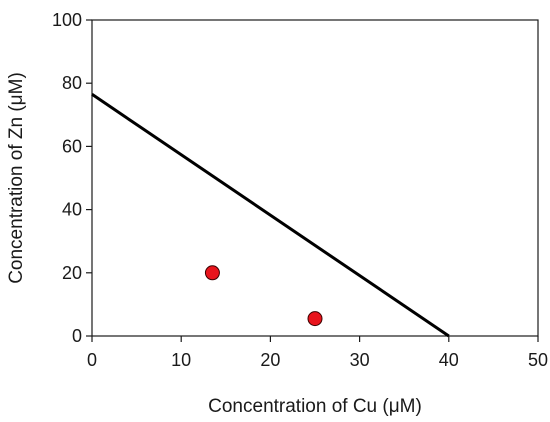 The height and width of the screenshot is (422, 550). Describe the element at coordinates (181, 360) in the screenshot. I see `x-tick-label: 10` at that location.